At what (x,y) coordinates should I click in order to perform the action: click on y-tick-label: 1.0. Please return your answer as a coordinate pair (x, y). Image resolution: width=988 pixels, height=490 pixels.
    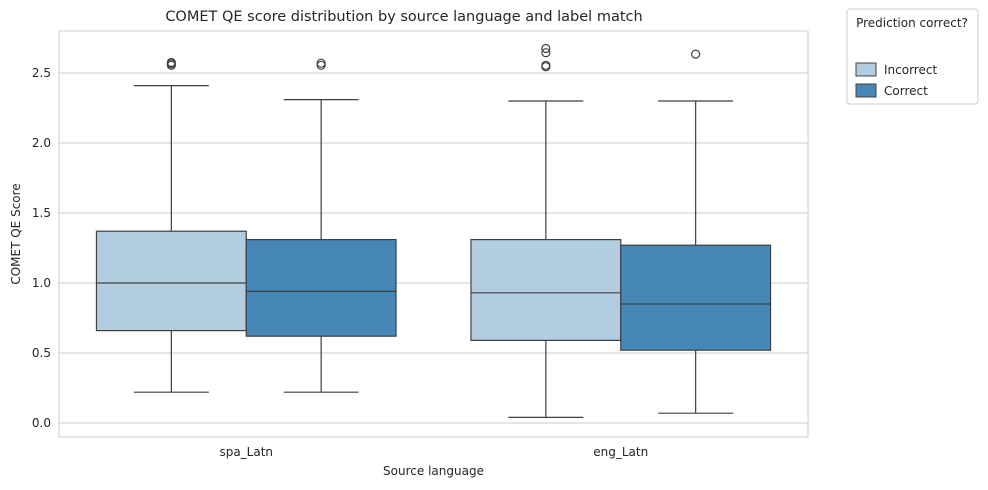
    Looking at the image, I should click on (41, 283).